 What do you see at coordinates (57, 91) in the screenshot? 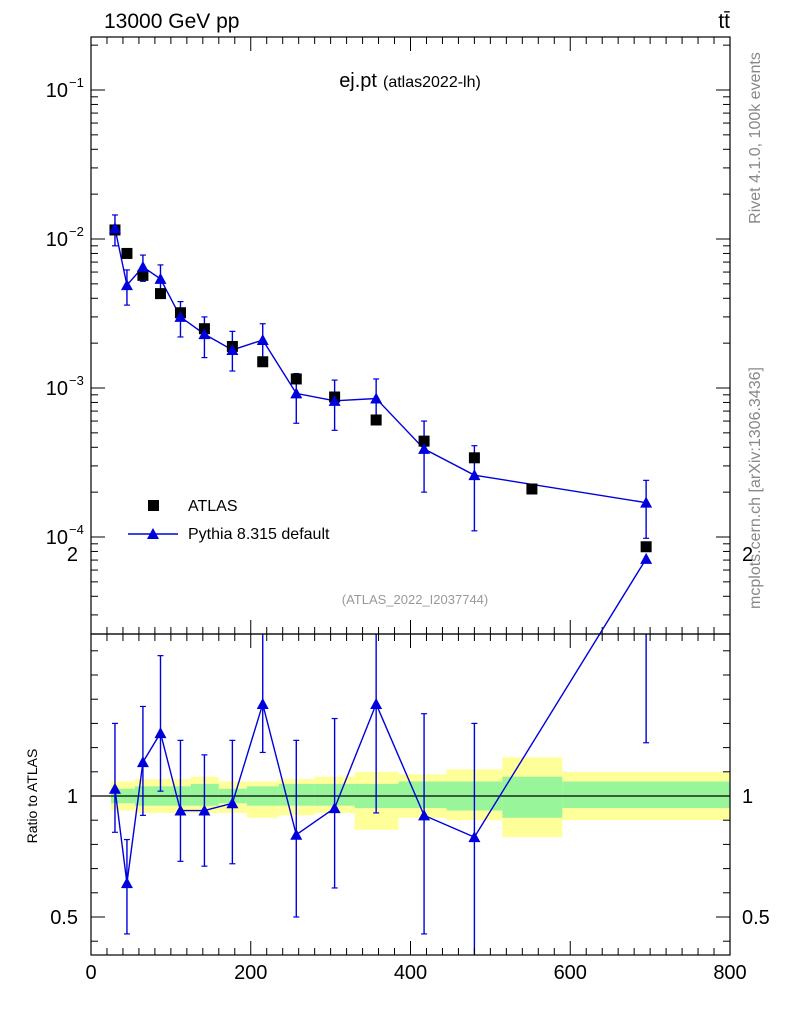
I see `main-ytick-label-3: 10` at bounding box center [57, 91].